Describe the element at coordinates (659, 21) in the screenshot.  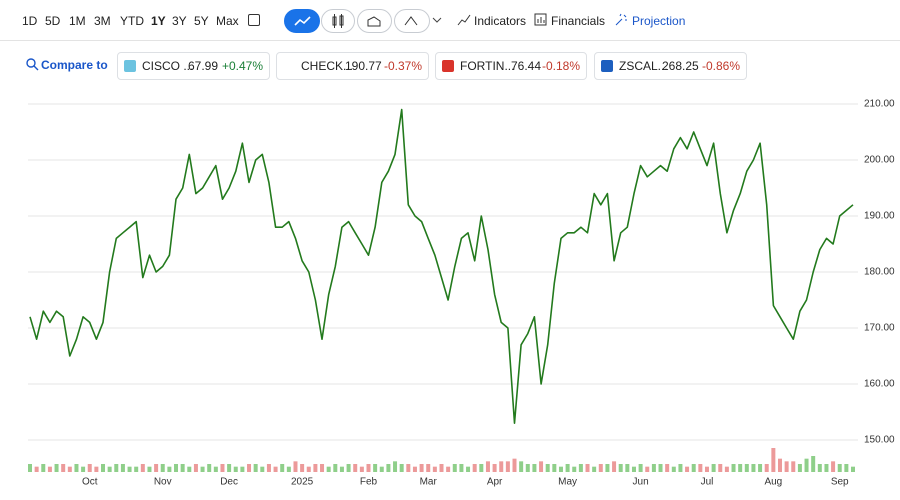
I see `projection: Projection` at that location.